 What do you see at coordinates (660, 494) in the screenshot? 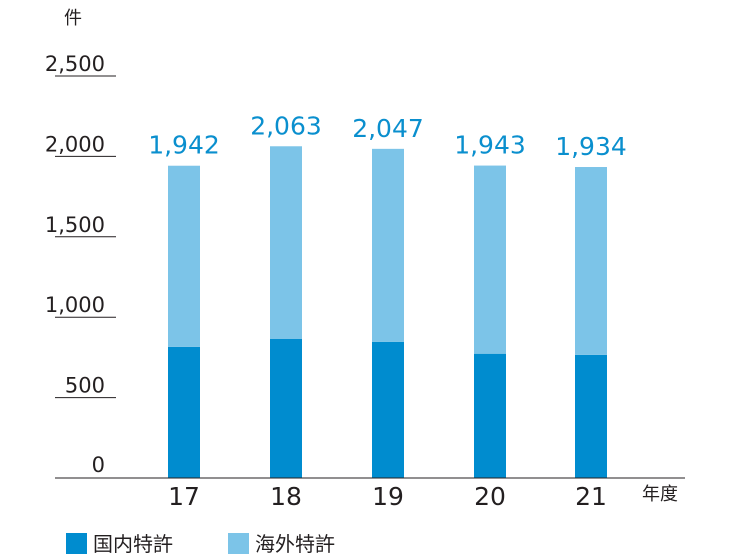
I see `x-axis-unit-label: 年度` at bounding box center [660, 494].